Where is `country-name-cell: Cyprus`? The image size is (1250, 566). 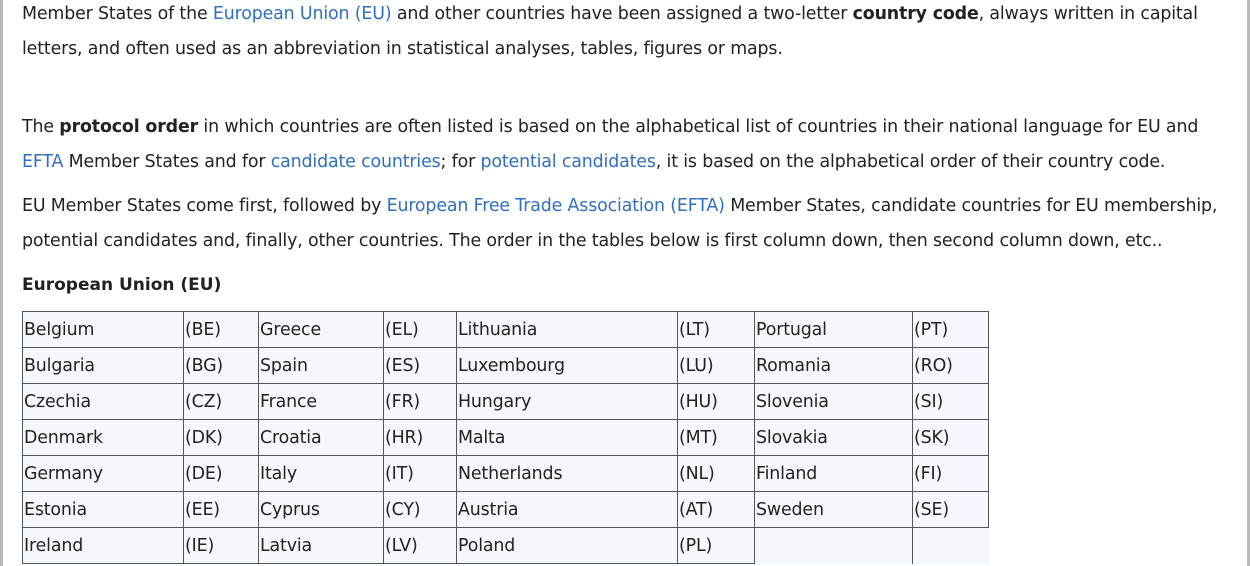
country-name-cell: Cyprus is located at coordinates (321, 509).